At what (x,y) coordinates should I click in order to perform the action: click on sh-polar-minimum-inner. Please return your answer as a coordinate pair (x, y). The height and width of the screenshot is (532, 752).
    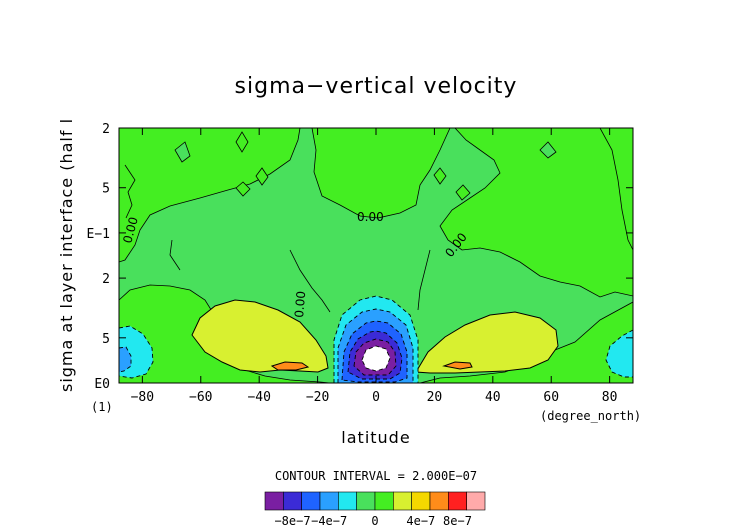
    Looking at the image, I should click on (125, 359).